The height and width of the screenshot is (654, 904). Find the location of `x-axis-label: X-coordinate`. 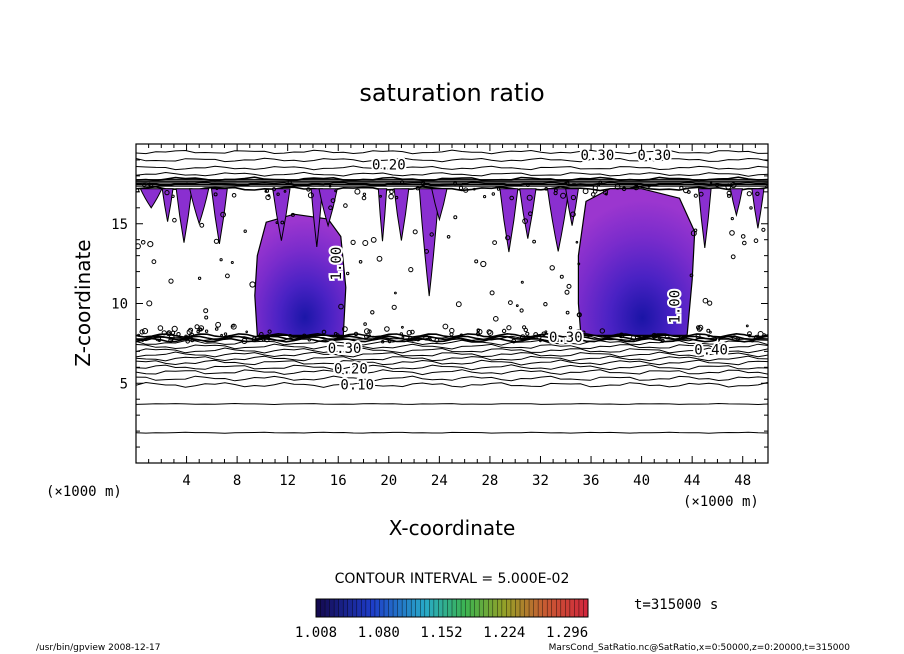

x-axis-label: X-coordinate is located at coordinates (452, 528).